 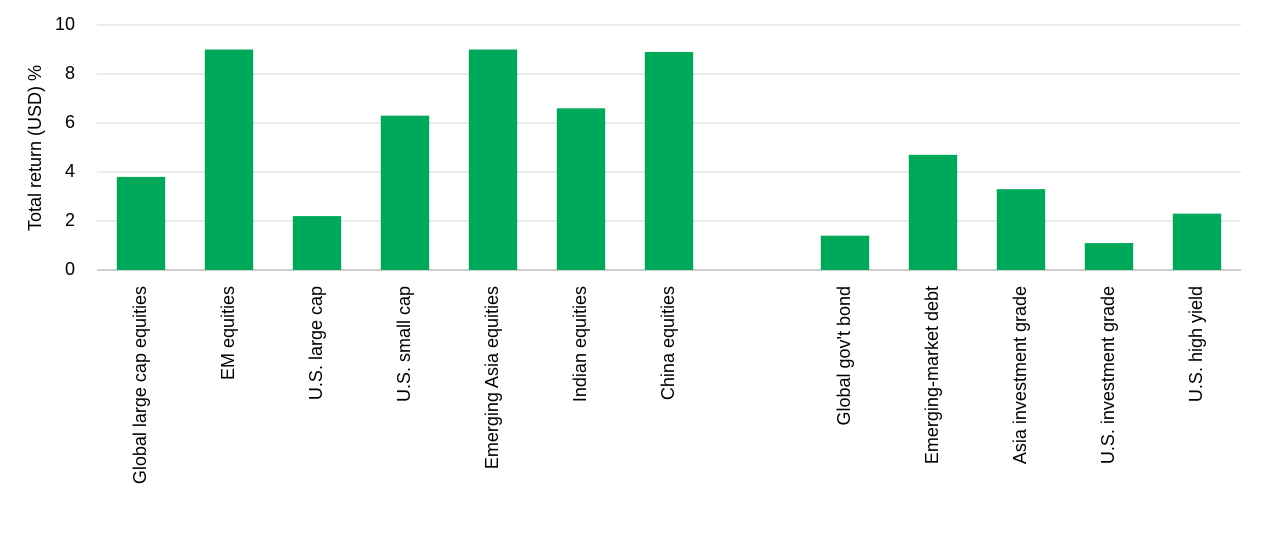 What do you see at coordinates (140, 385) in the screenshot?
I see `x-tick-label: Global large cap equities` at bounding box center [140, 385].